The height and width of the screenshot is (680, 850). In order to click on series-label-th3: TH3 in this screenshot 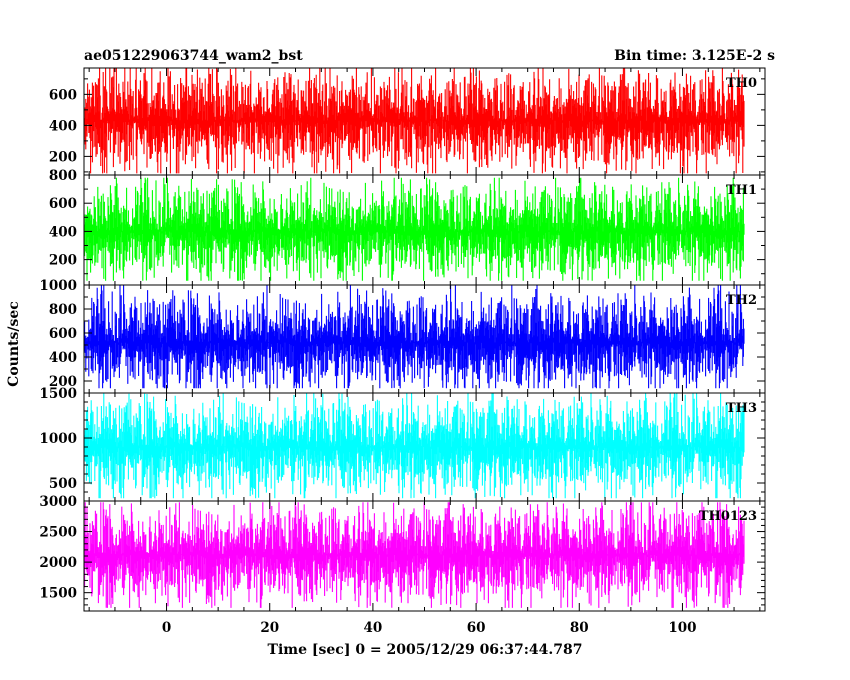, I will do `click(741, 408)`.